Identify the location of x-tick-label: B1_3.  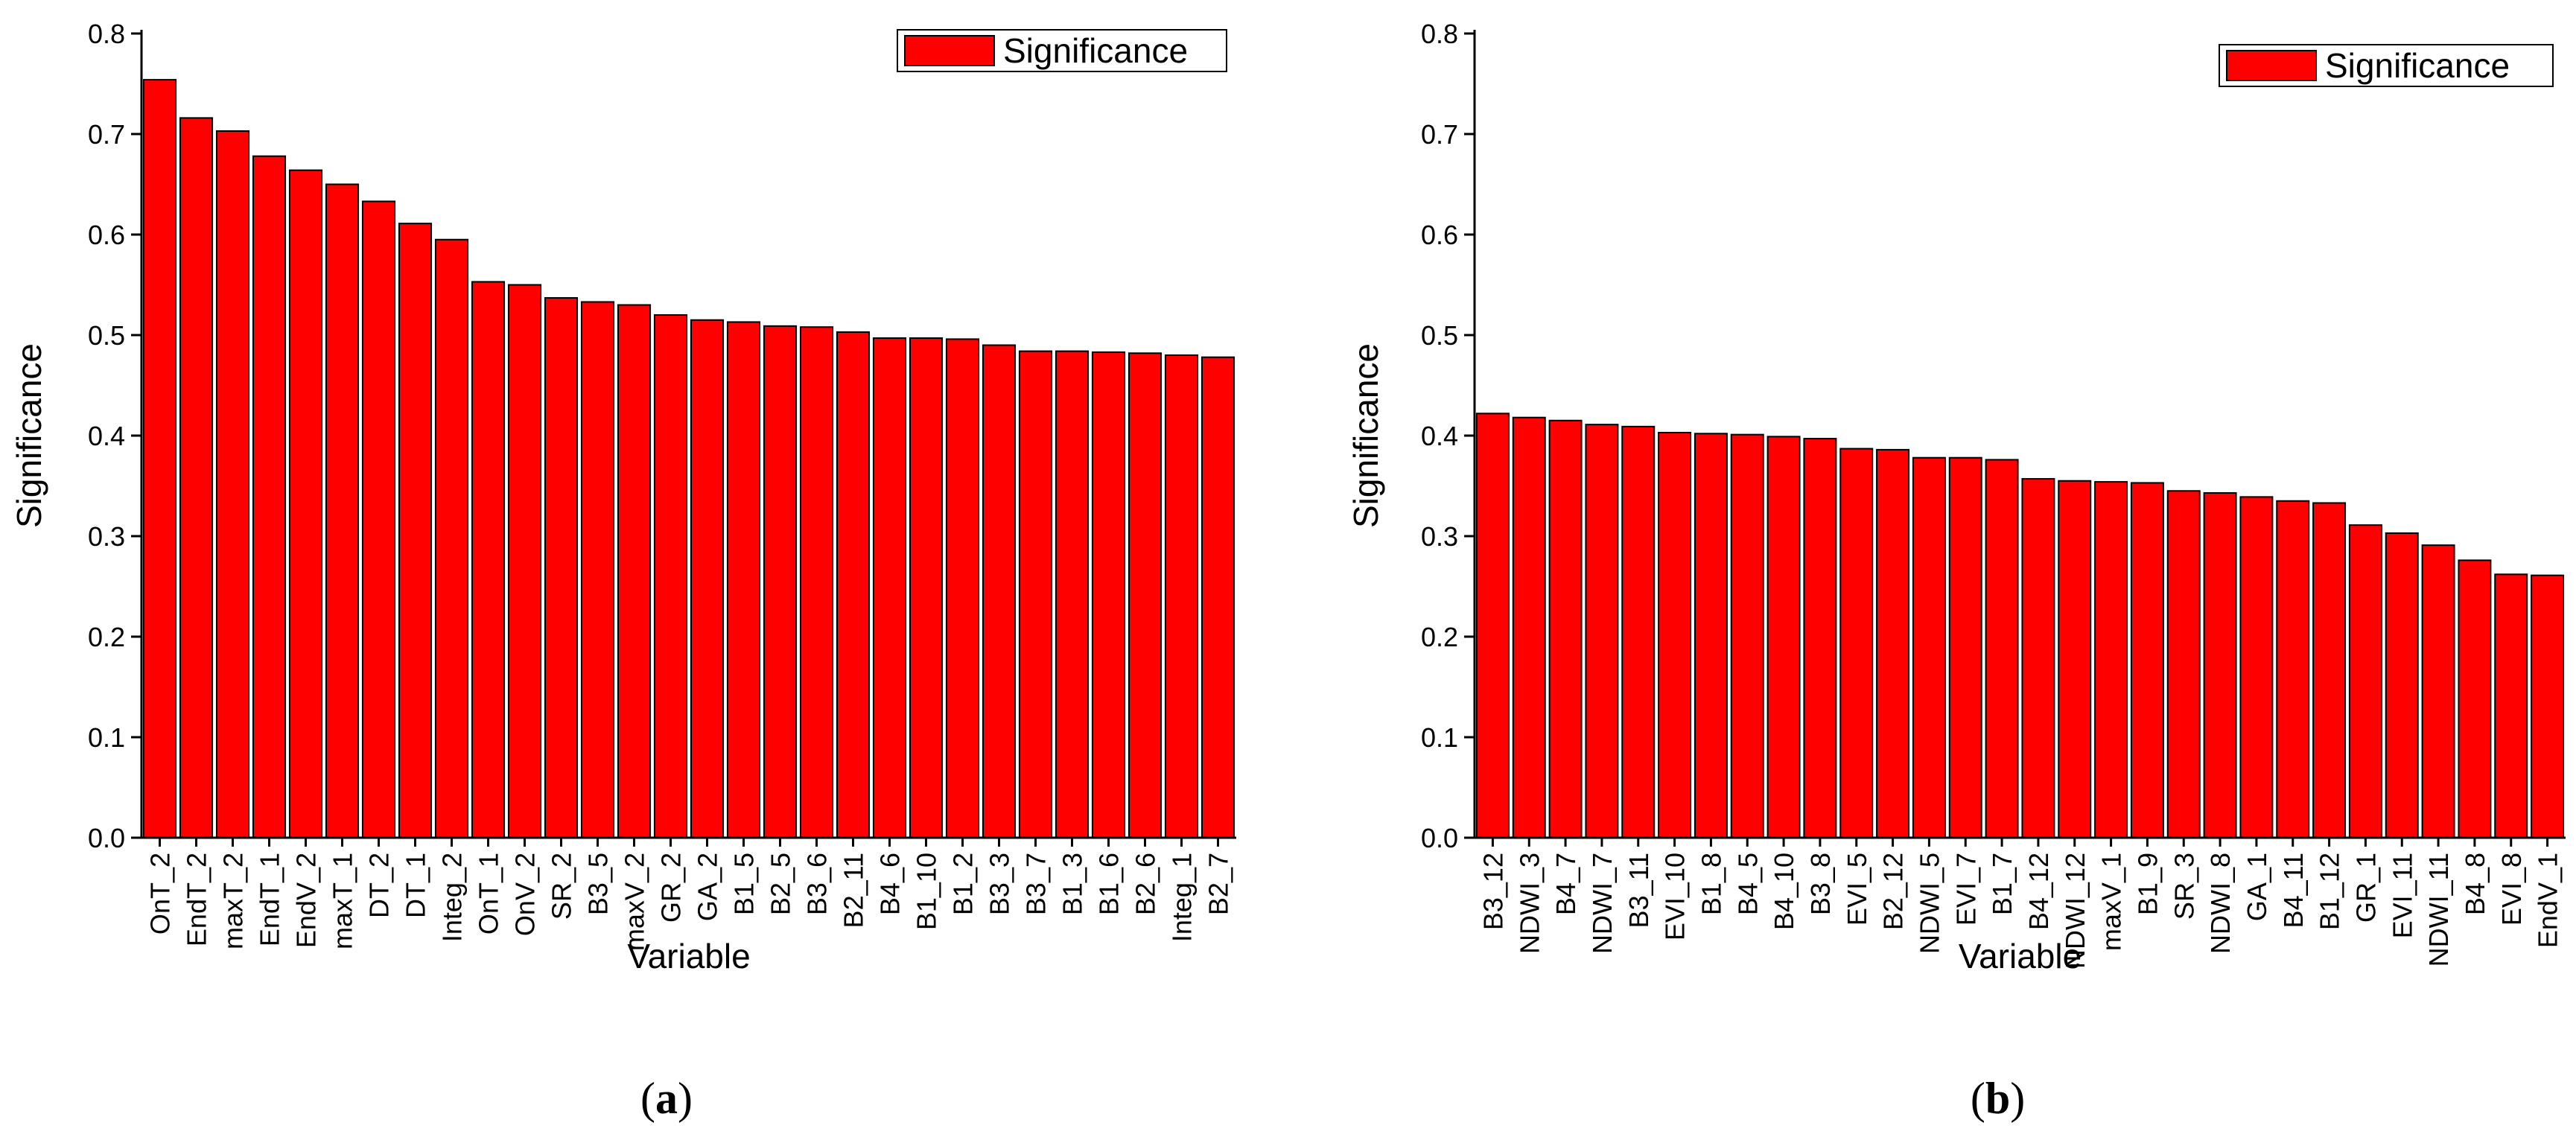
(1073, 884).